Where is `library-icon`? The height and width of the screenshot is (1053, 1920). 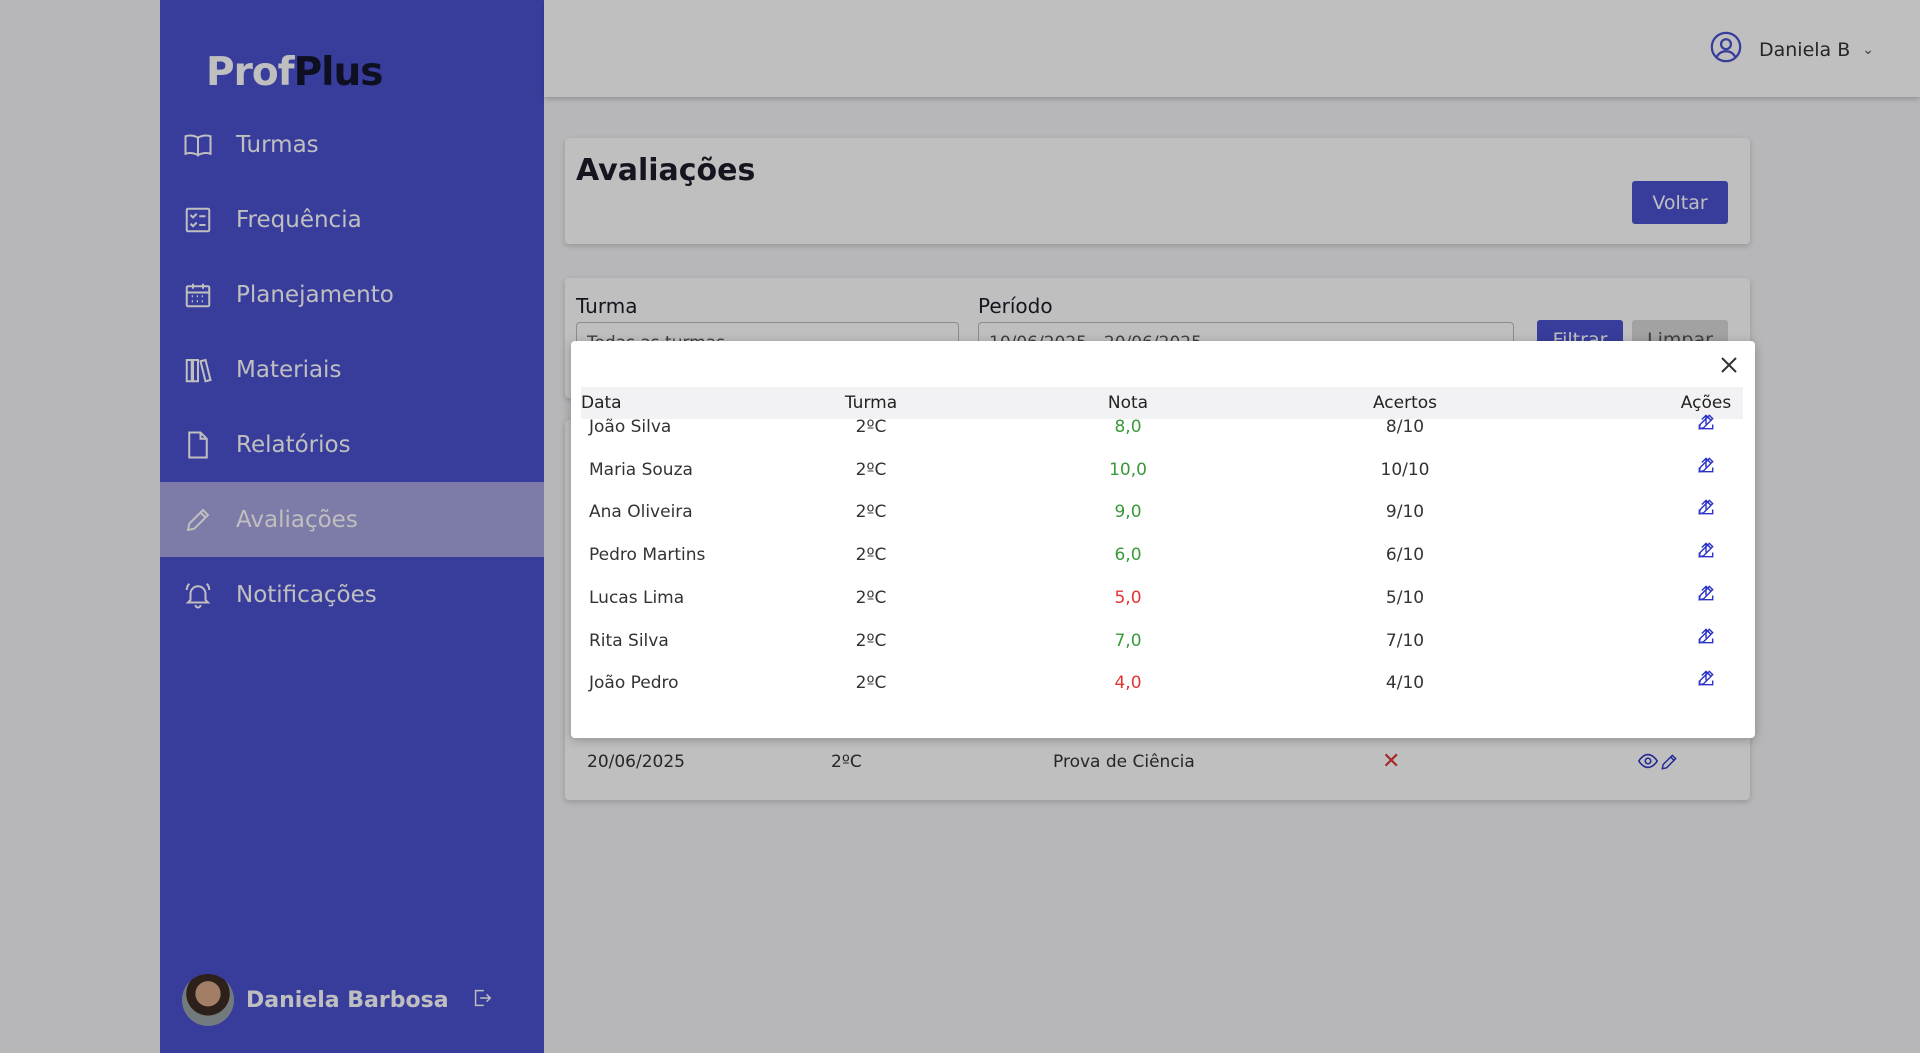
library-icon is located at coordinates (198, 370).